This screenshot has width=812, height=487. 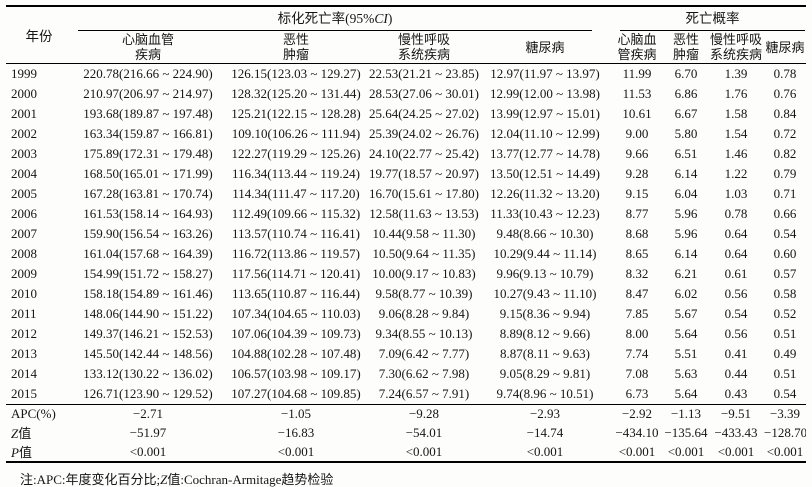 I want to click on table-cell: −54.01, so click(x=424, y=432).